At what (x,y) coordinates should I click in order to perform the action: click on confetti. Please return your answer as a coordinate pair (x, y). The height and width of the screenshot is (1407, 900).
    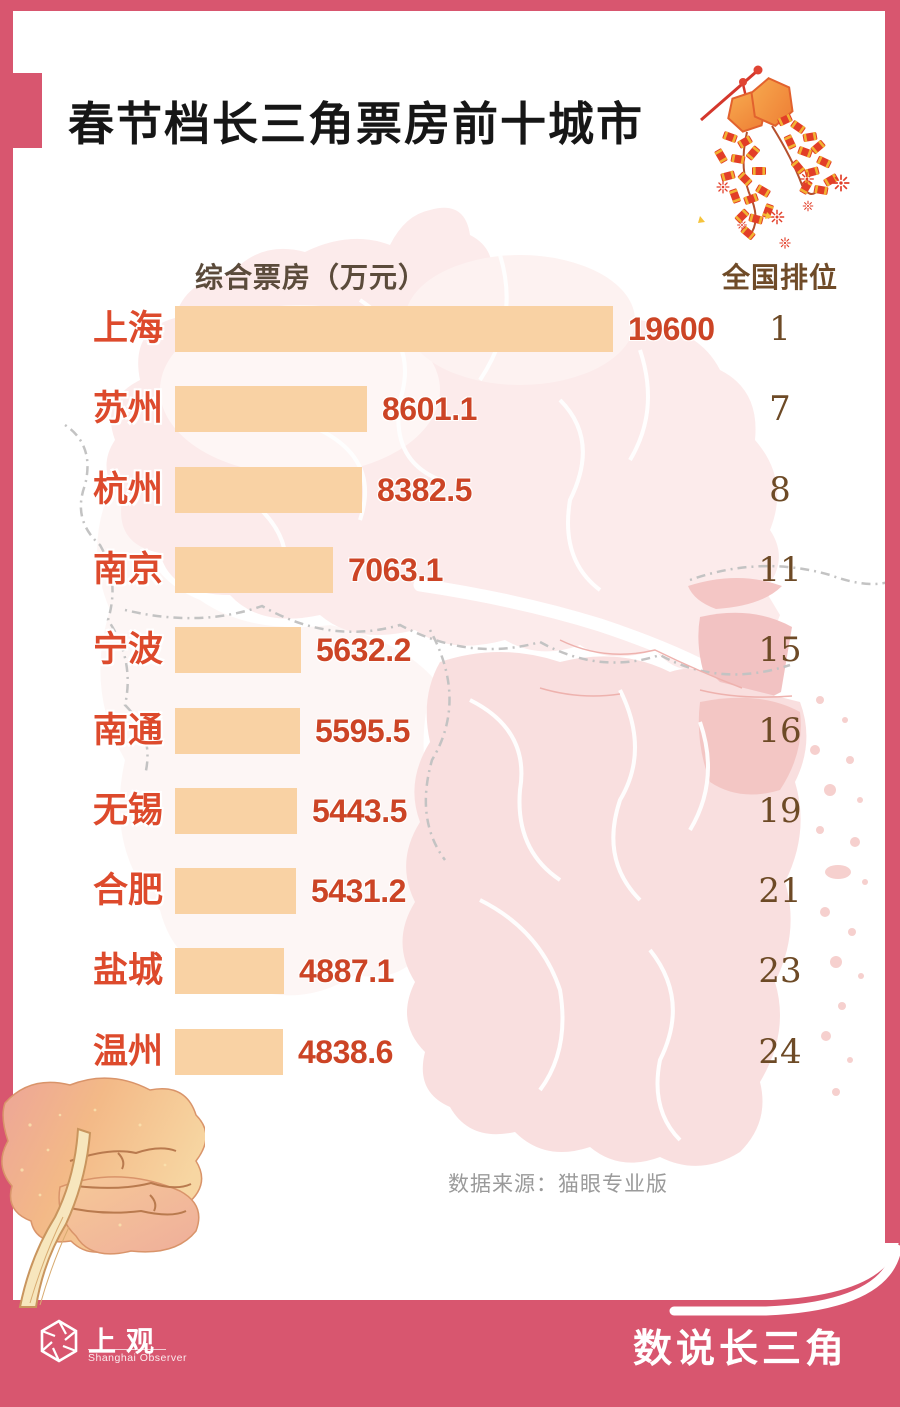
    Looking at the image, I should click on (735, 217).